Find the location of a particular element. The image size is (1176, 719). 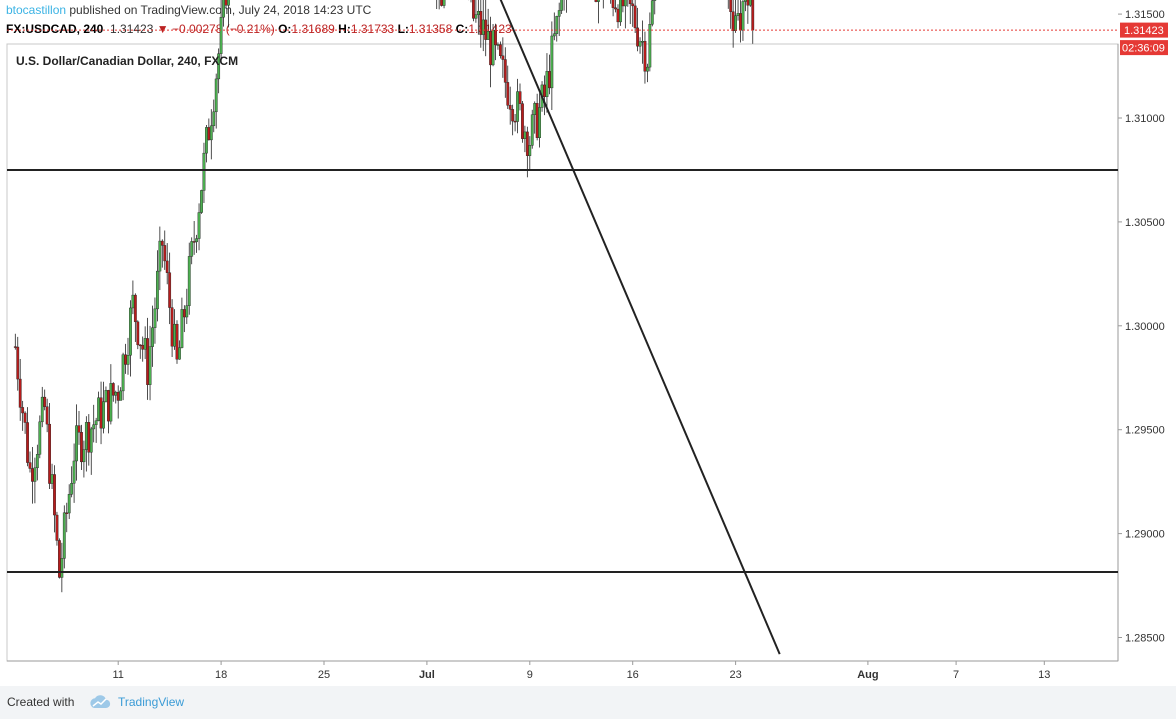

time-tick-label: 7 is located at coordinates (956, 675).